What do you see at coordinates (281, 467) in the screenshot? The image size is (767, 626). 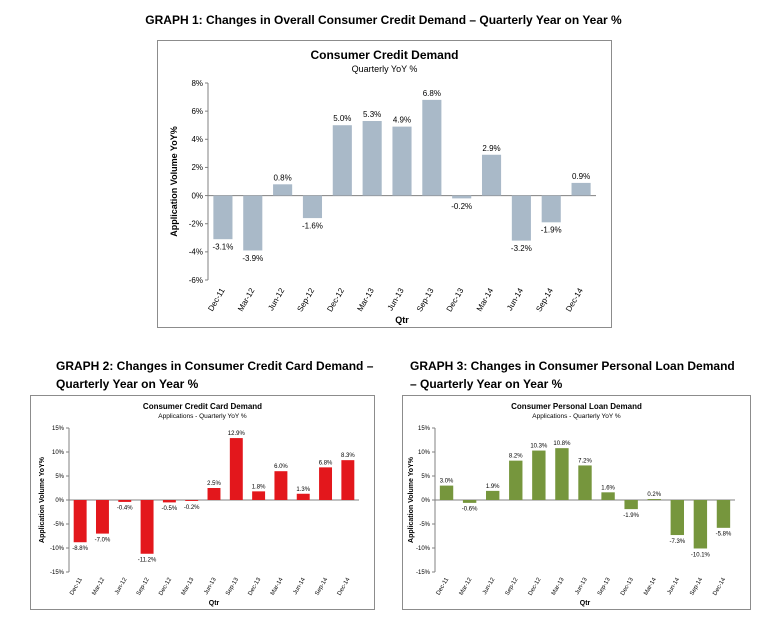 I see `value-label: 6.0%` at bounding box center [281, 467].